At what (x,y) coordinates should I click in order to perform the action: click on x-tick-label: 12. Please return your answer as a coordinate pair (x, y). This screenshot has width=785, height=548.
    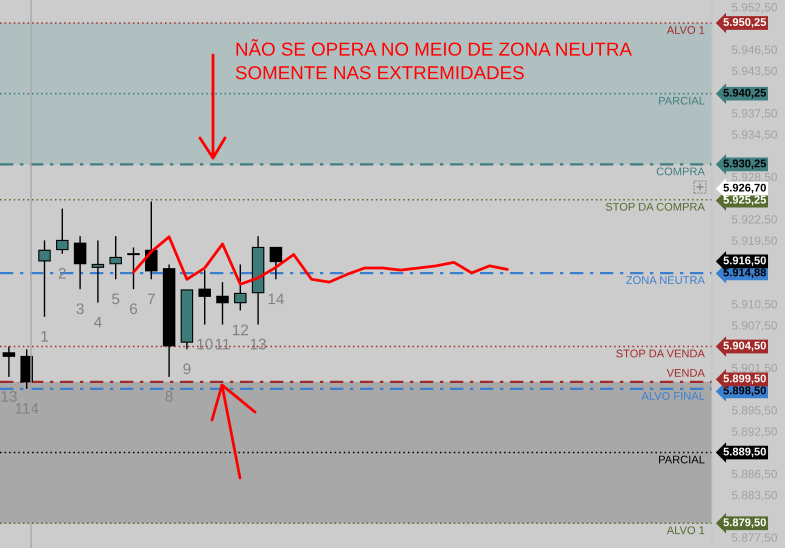
    Looking at the image, I should click on (240, 330).